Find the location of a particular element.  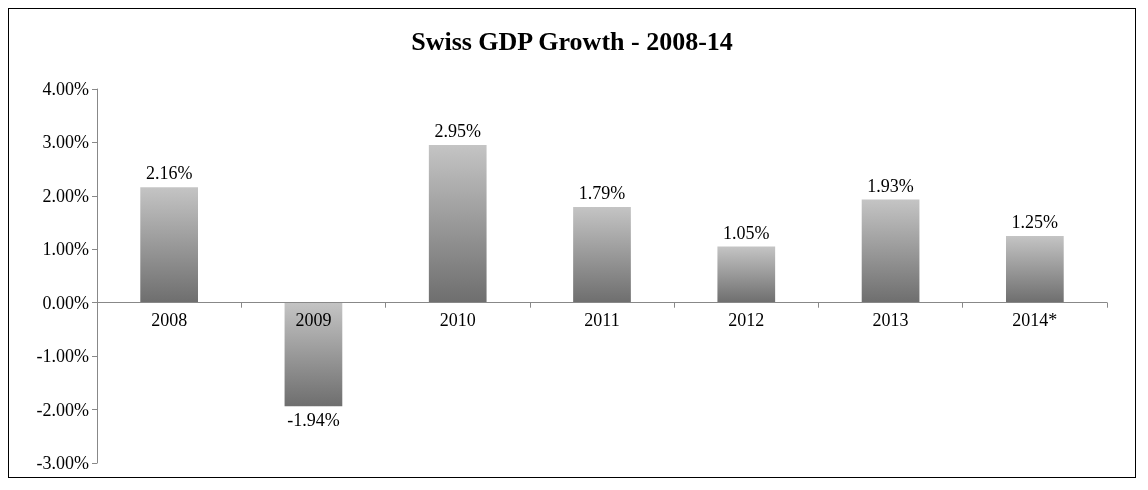

y-tick-label: -3.00% is located at coordinates (62, 463).